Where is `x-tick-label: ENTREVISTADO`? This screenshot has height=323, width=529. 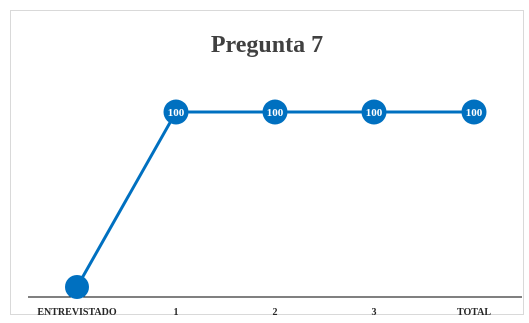
x-tick-label: ENTREVISTADO is located at coordinates (76, 312).